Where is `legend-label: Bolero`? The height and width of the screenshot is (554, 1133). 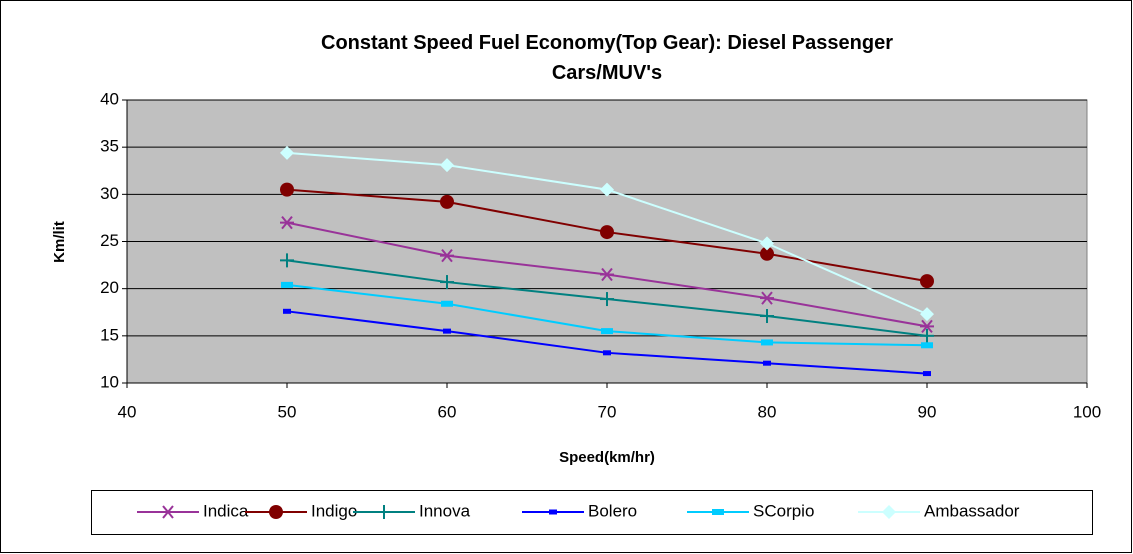 legend-label: Bolero is located at coordinates (612, 510).